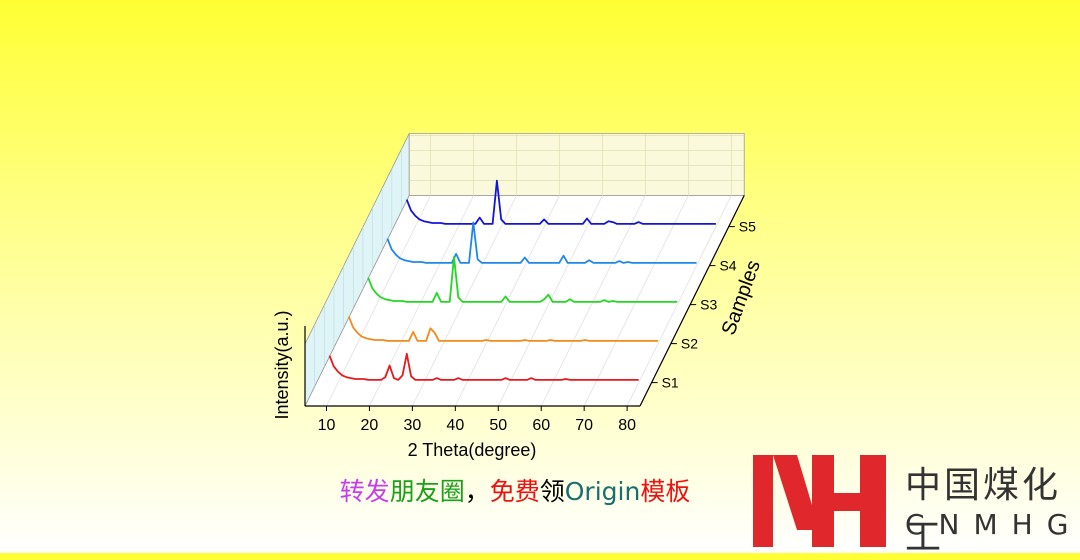 The image size is (1080, 560). What do you see at coordinates (552, 491) in the screenshot?
I see `caption-segment: 领` at bounding box center [552, 491].